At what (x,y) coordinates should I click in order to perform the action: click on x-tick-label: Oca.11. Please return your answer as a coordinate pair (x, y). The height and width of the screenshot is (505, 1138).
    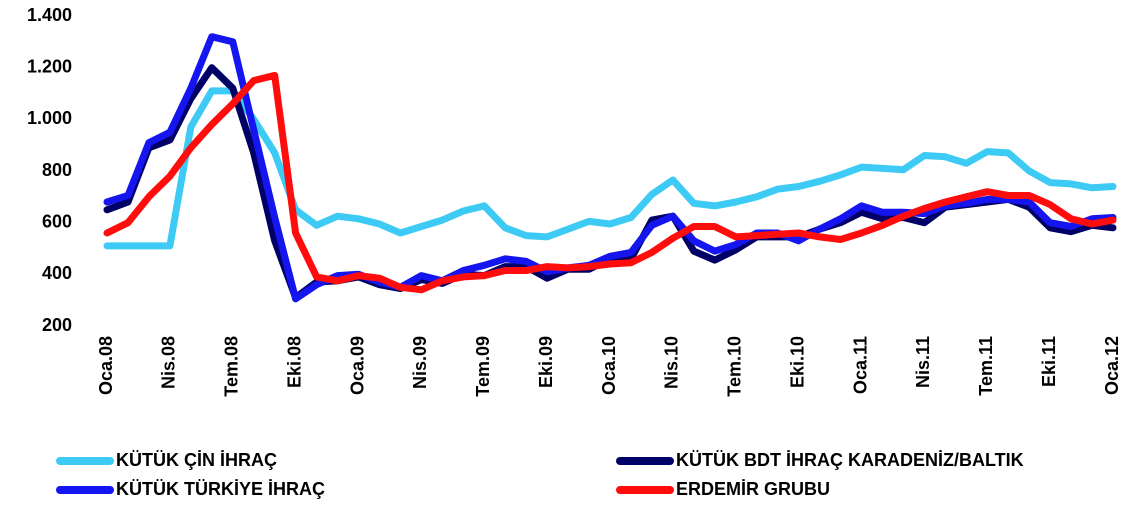
    Looking at the image, I should click on (860, 365).